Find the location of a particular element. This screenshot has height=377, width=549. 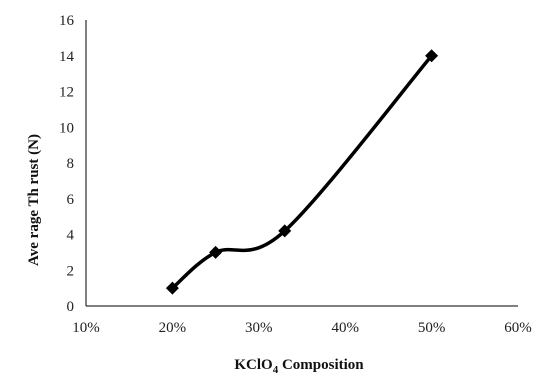

x-tick-label: 30% is located at coordinates (259, 328).